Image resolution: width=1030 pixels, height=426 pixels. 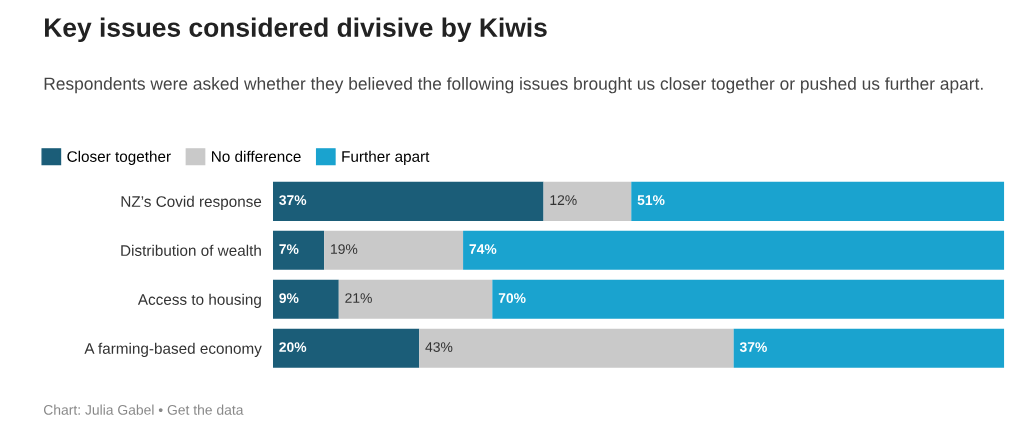 What do you see at coordinates (293, 347) in the screenshot?
I see `data-label: 20%` at bounding box center [293, 347].